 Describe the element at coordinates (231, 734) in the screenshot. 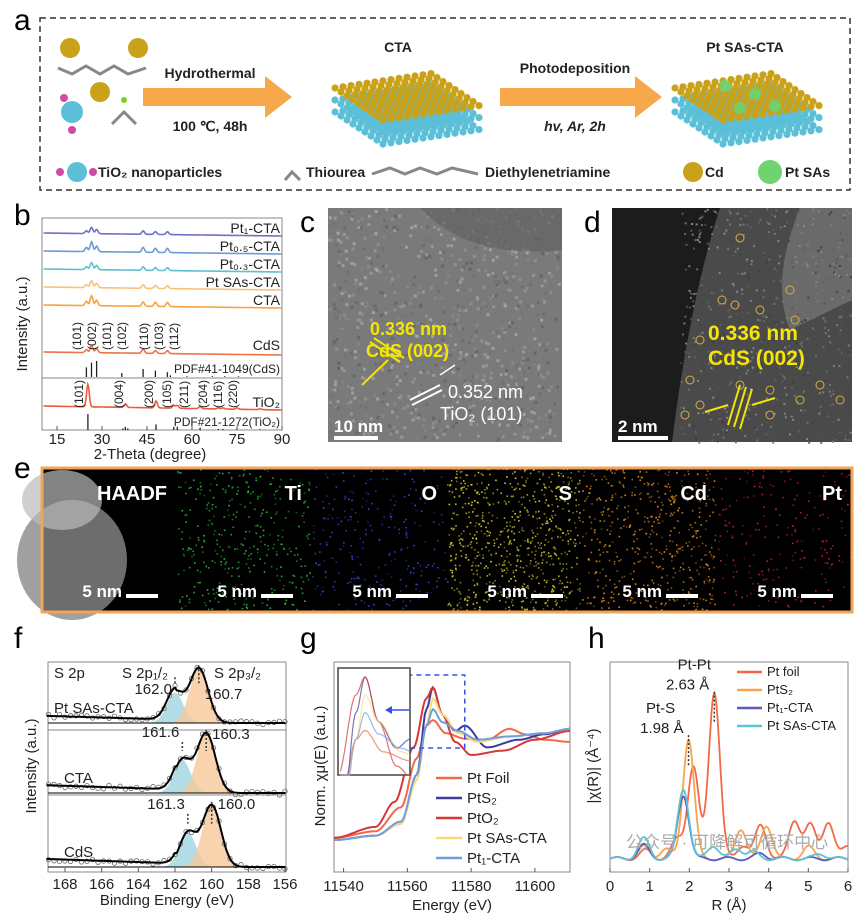

I see `s2p32-position: 160.3` at that location.